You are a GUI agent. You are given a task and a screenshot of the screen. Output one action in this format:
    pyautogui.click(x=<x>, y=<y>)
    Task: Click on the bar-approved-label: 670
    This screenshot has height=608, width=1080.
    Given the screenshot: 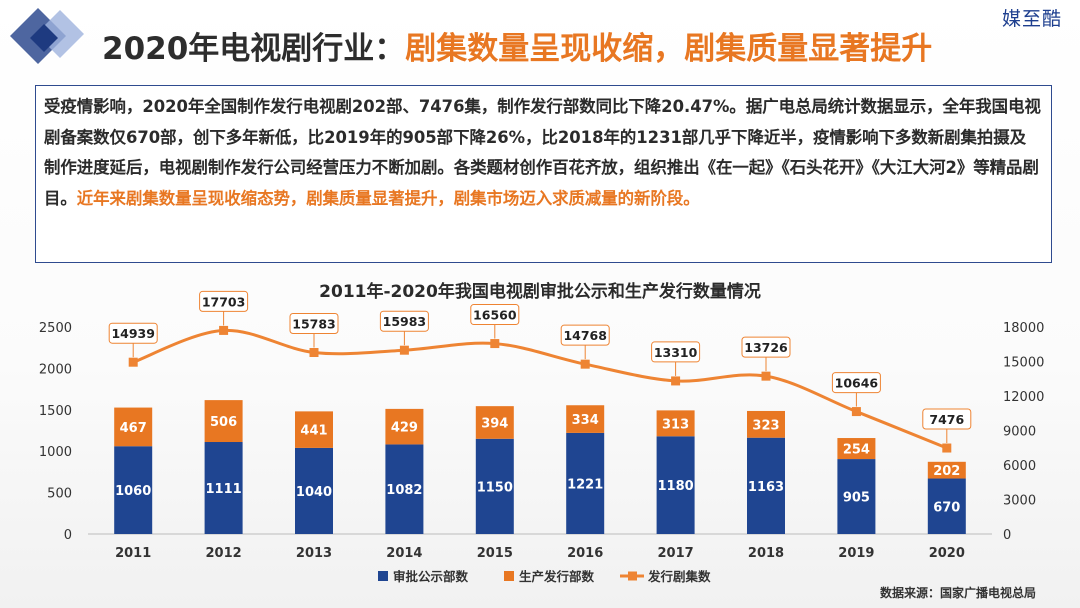 What is the action you would take?
    pyautogui.click(x=946, y=507)
    